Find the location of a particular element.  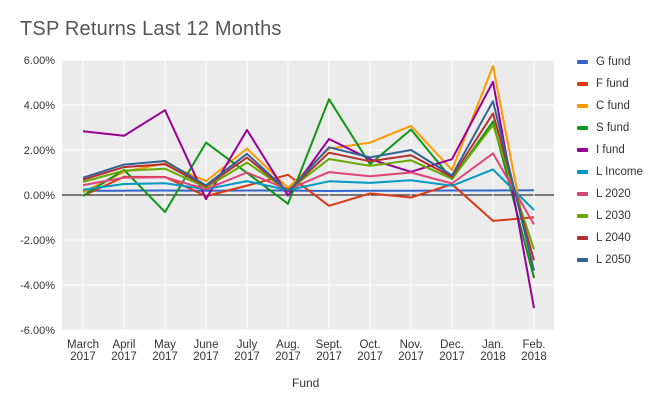

legend-item: L 2040 is located at coordinates (621, 238).